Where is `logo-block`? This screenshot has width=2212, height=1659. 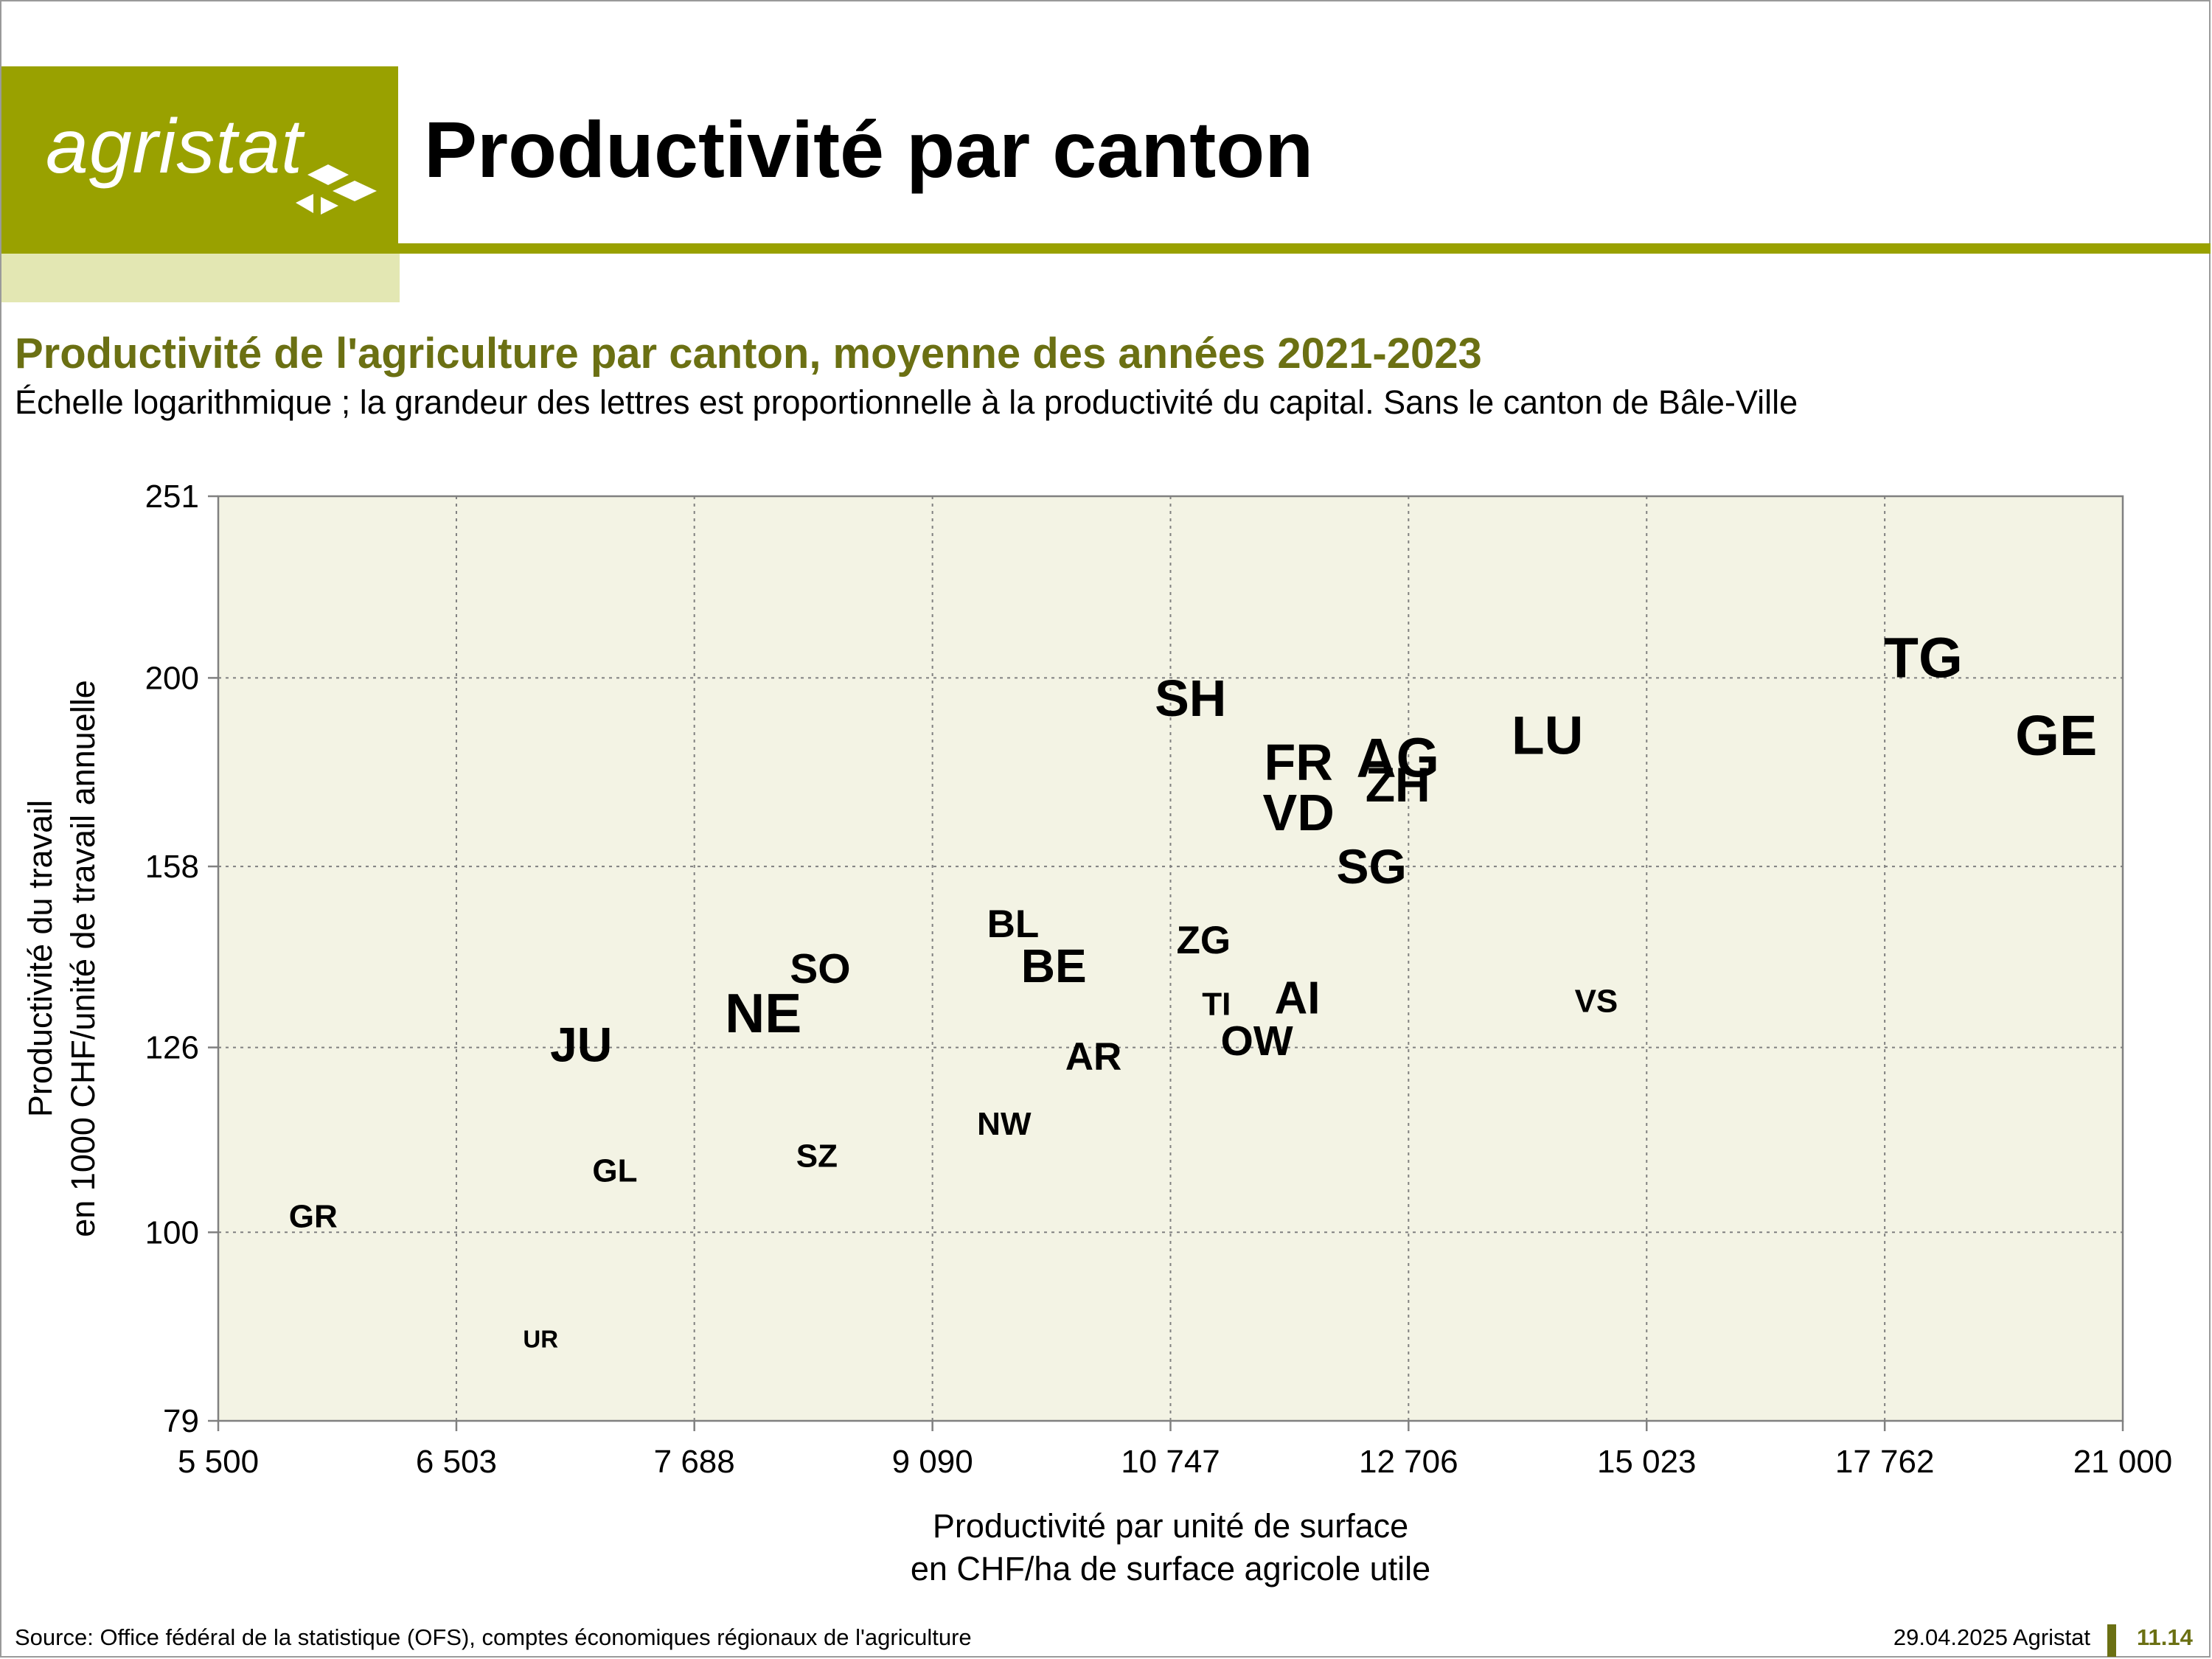
logo-block is located at coordinates (199, 160).